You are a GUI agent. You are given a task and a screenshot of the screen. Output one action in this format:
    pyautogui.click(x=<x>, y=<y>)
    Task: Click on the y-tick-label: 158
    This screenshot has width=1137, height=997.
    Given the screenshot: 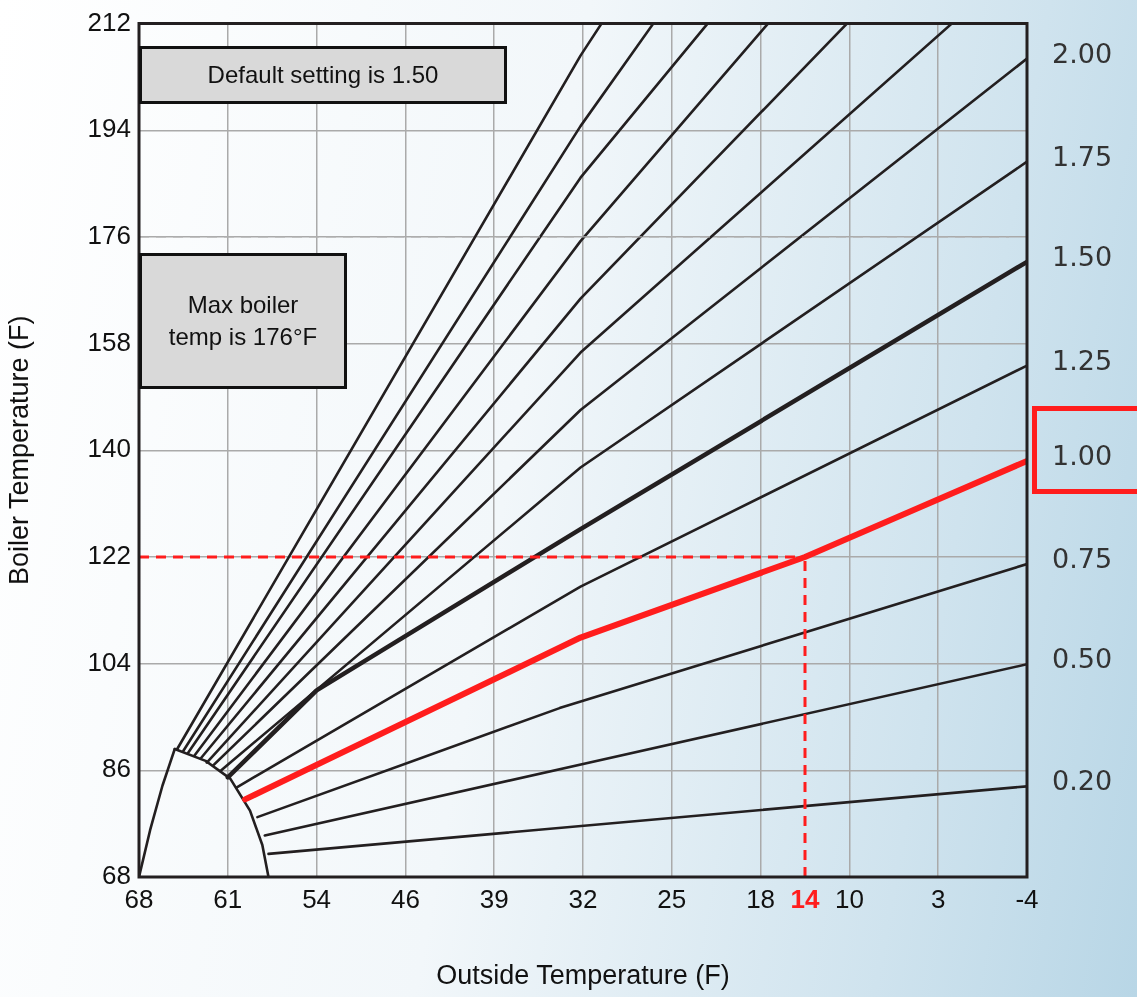 What is the action you would take?
    pyautogui.click(x=109, y=341)
    